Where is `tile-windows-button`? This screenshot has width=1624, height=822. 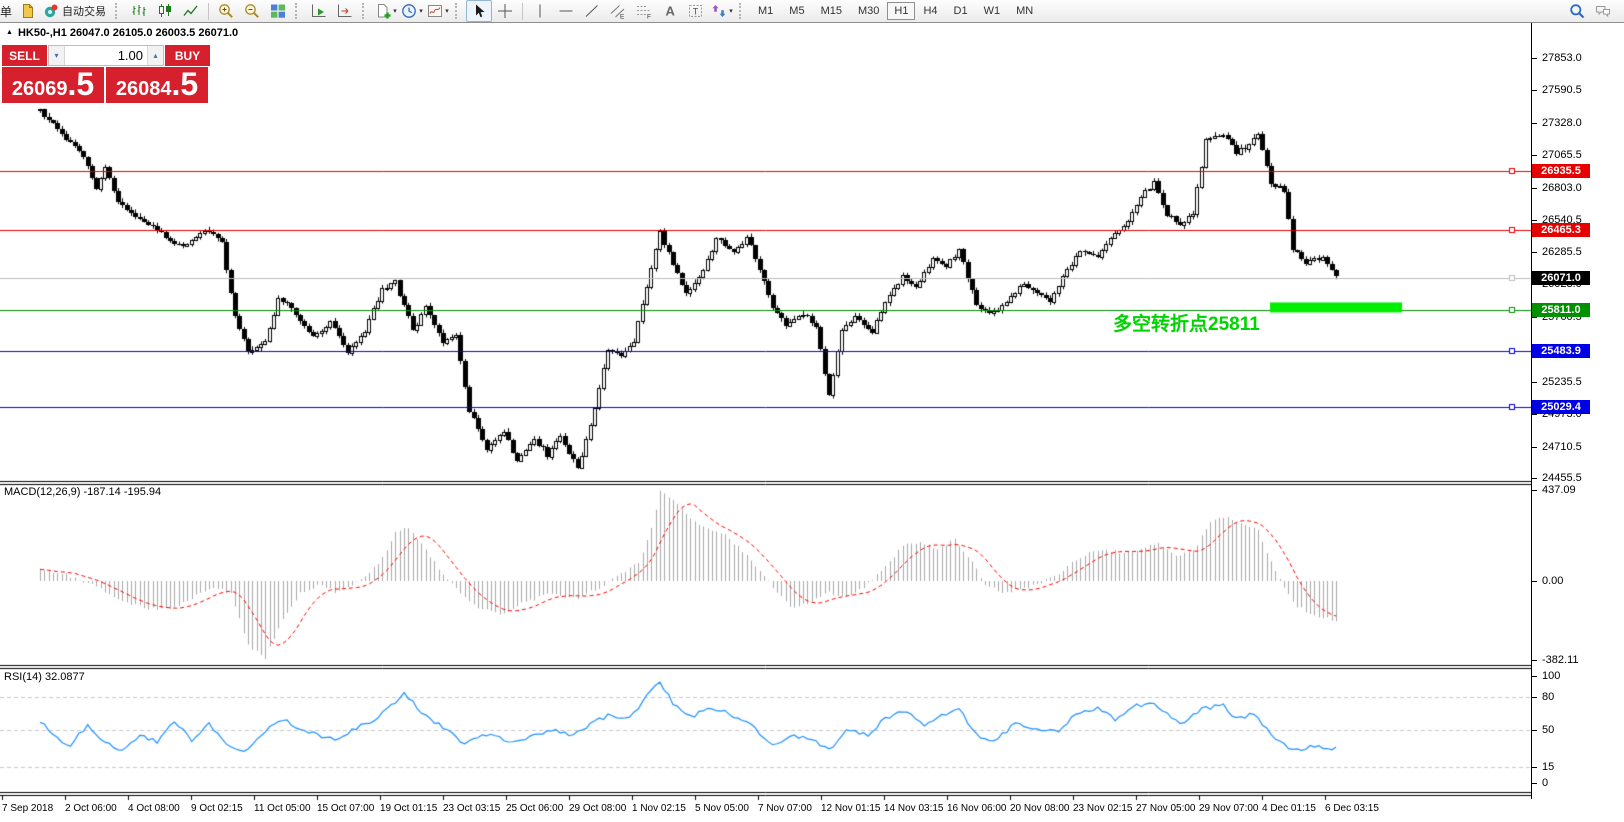 tile-windows-button is located at coordinates (278, 11).